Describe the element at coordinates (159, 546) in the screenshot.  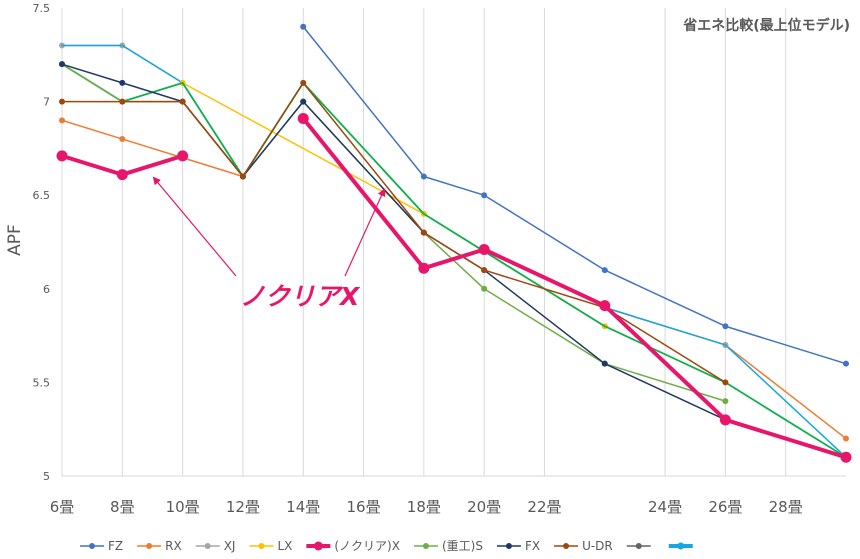
I see `legend-item: RX` at that location.